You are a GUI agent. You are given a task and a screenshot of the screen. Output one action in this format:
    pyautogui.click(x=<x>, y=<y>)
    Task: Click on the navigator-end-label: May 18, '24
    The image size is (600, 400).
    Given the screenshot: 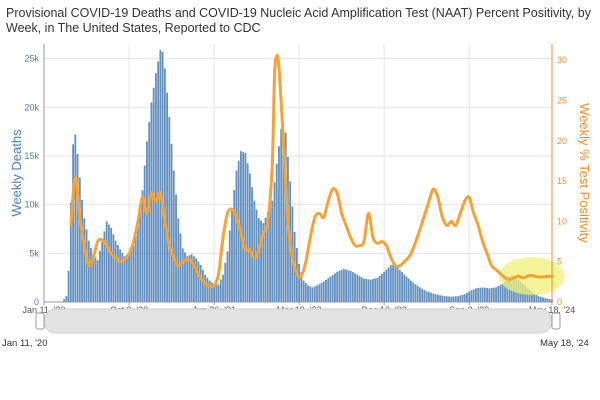 What is the action you would take?
    pyautogui.click(x=564, y=343)
    